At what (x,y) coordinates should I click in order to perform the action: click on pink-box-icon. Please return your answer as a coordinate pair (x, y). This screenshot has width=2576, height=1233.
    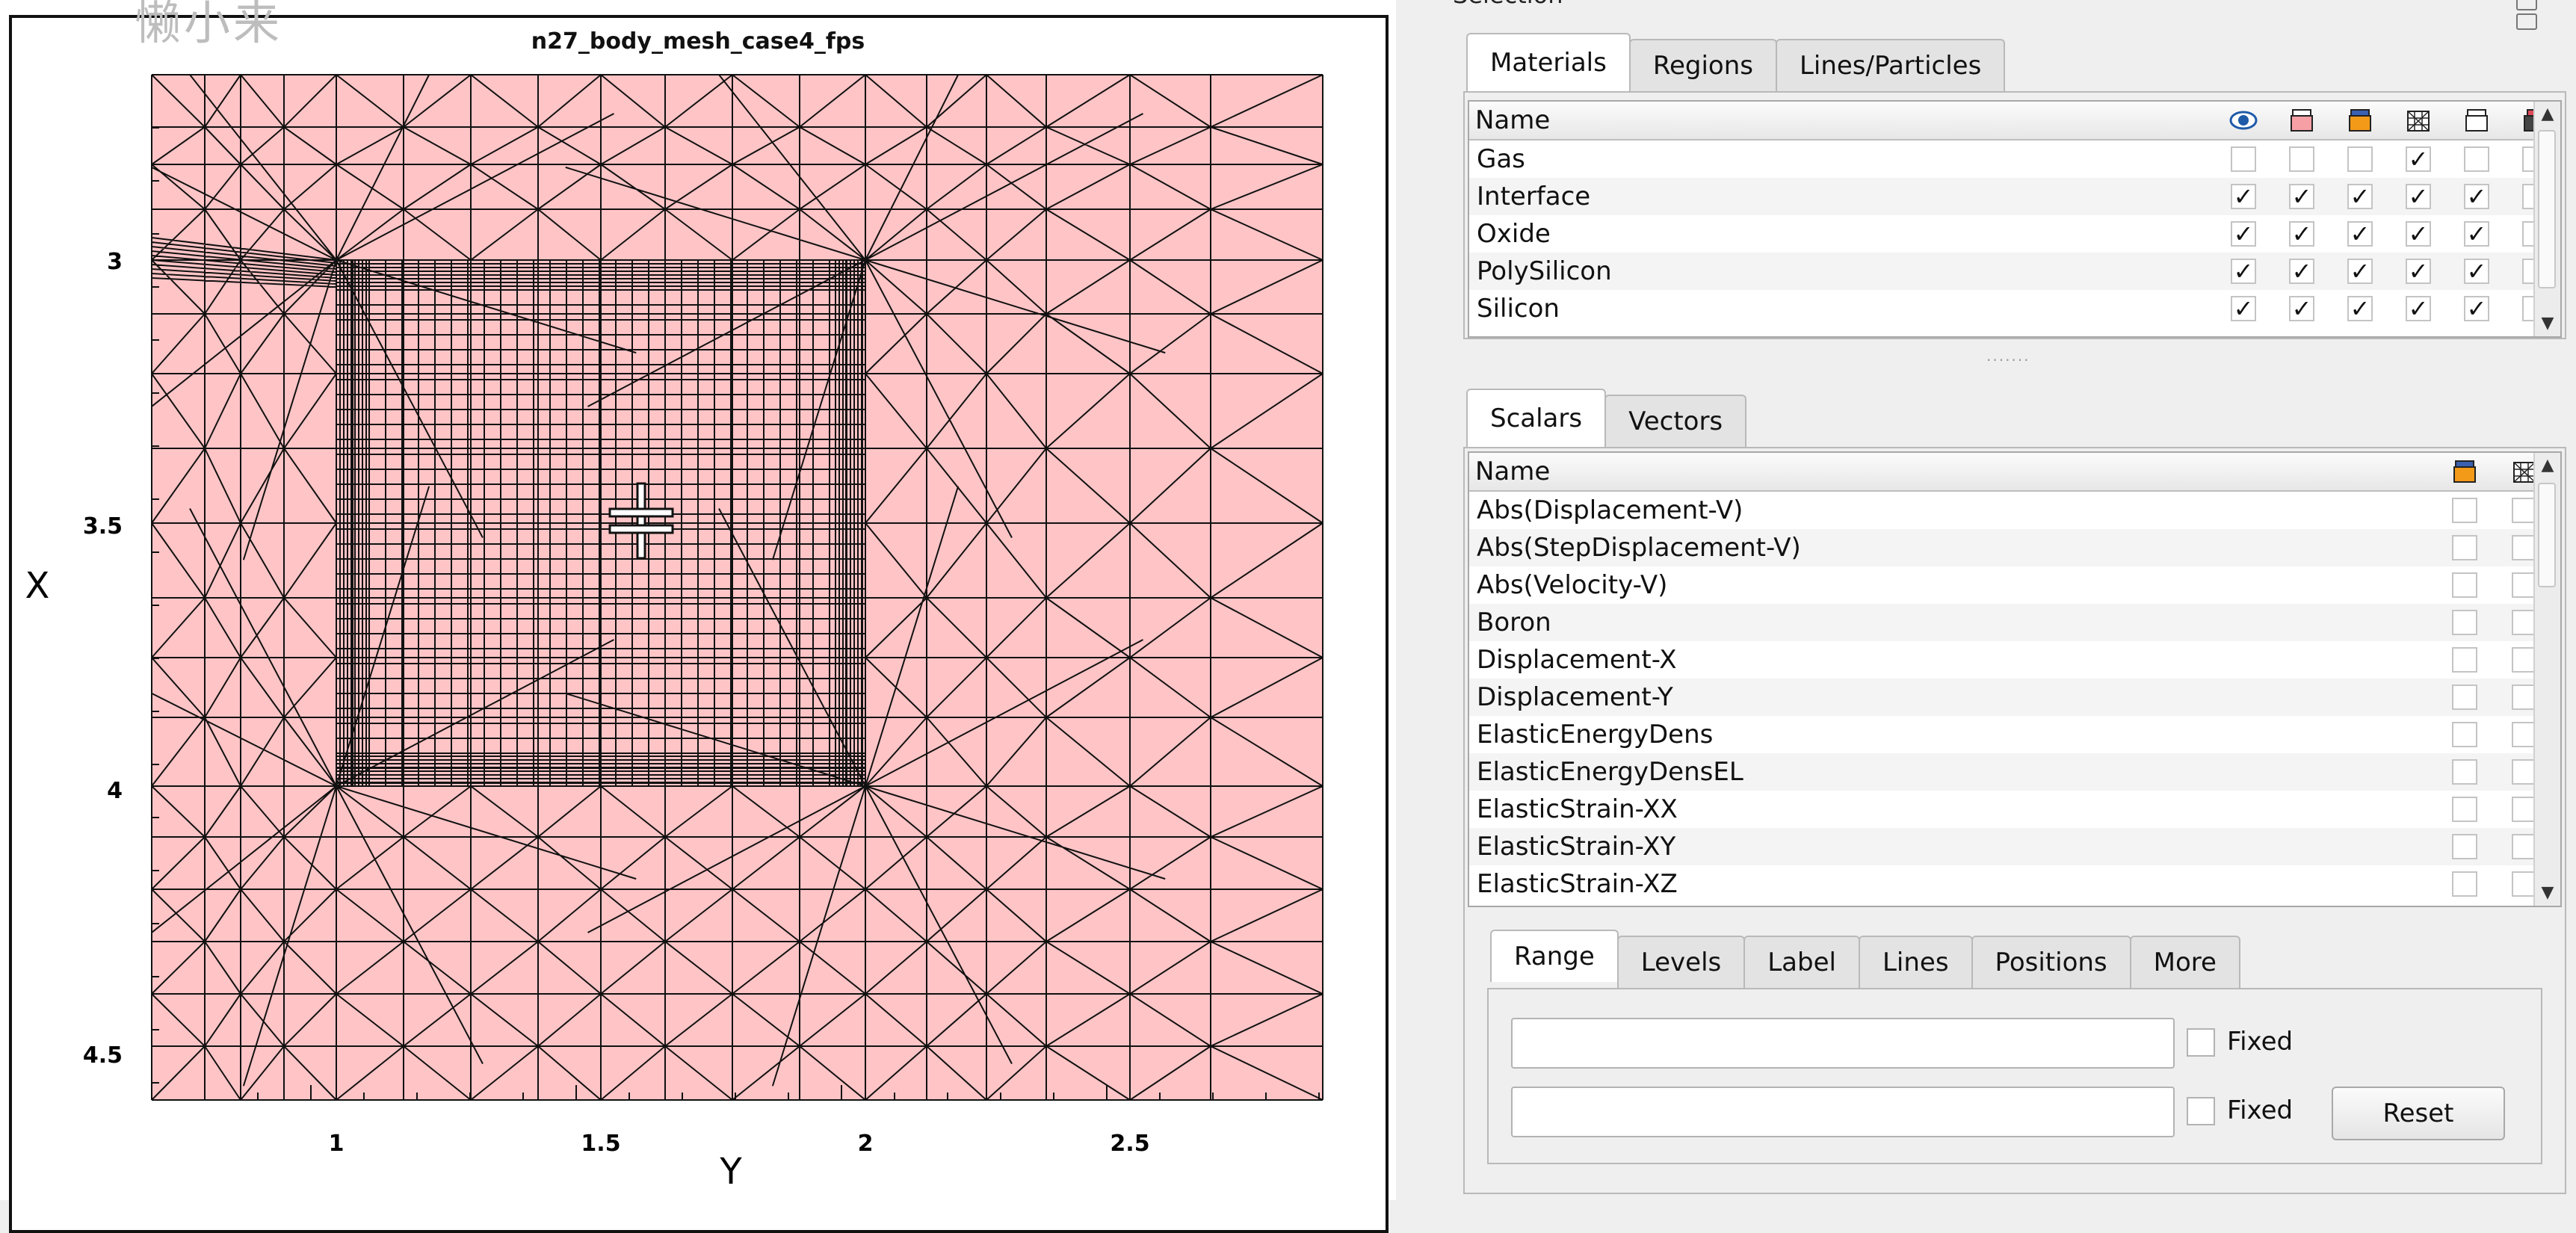
    Looking at the image, I should click on (2302, 120).